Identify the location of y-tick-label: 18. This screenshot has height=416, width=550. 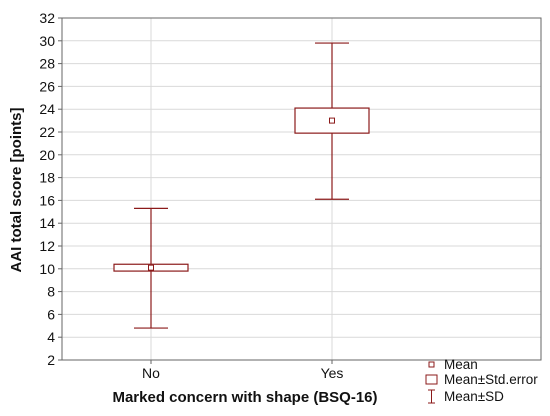
(47, 178).